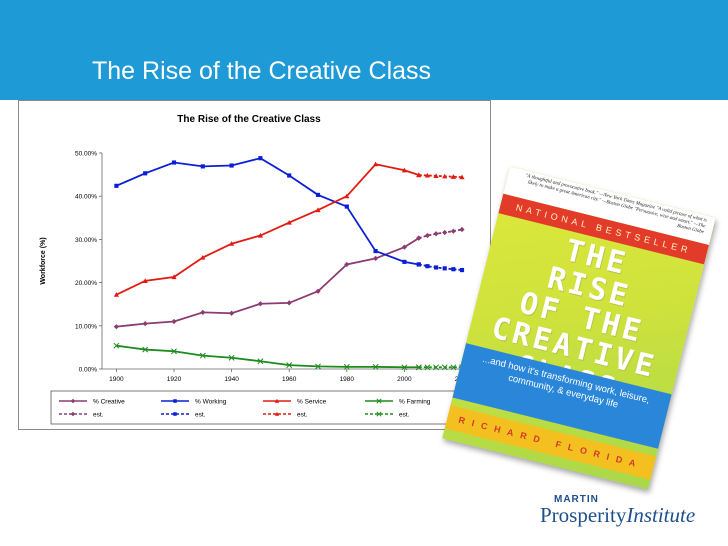 The height and width of the screenshot is (546, 728). Describe the element at coordinates (249, 119) in the screenshot. I see `chart-title: The Rise of the Creative Class` at that location.